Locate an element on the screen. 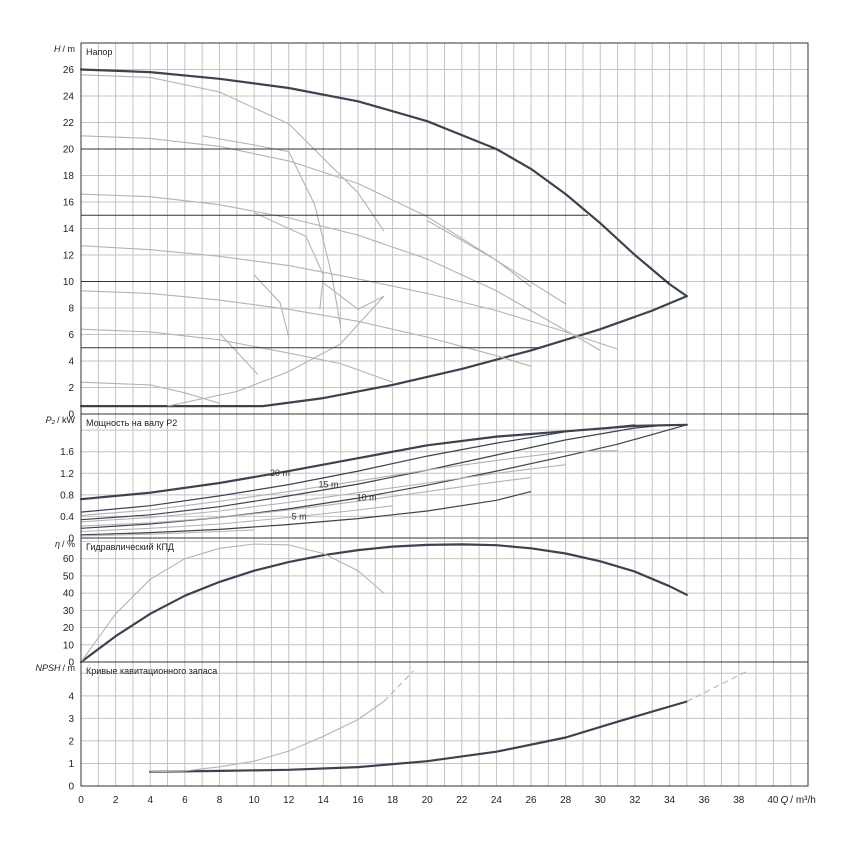 The width and height of the screenshot is (850, 850). y-tick-label: 0.4 is located at coordinates (67, 517).